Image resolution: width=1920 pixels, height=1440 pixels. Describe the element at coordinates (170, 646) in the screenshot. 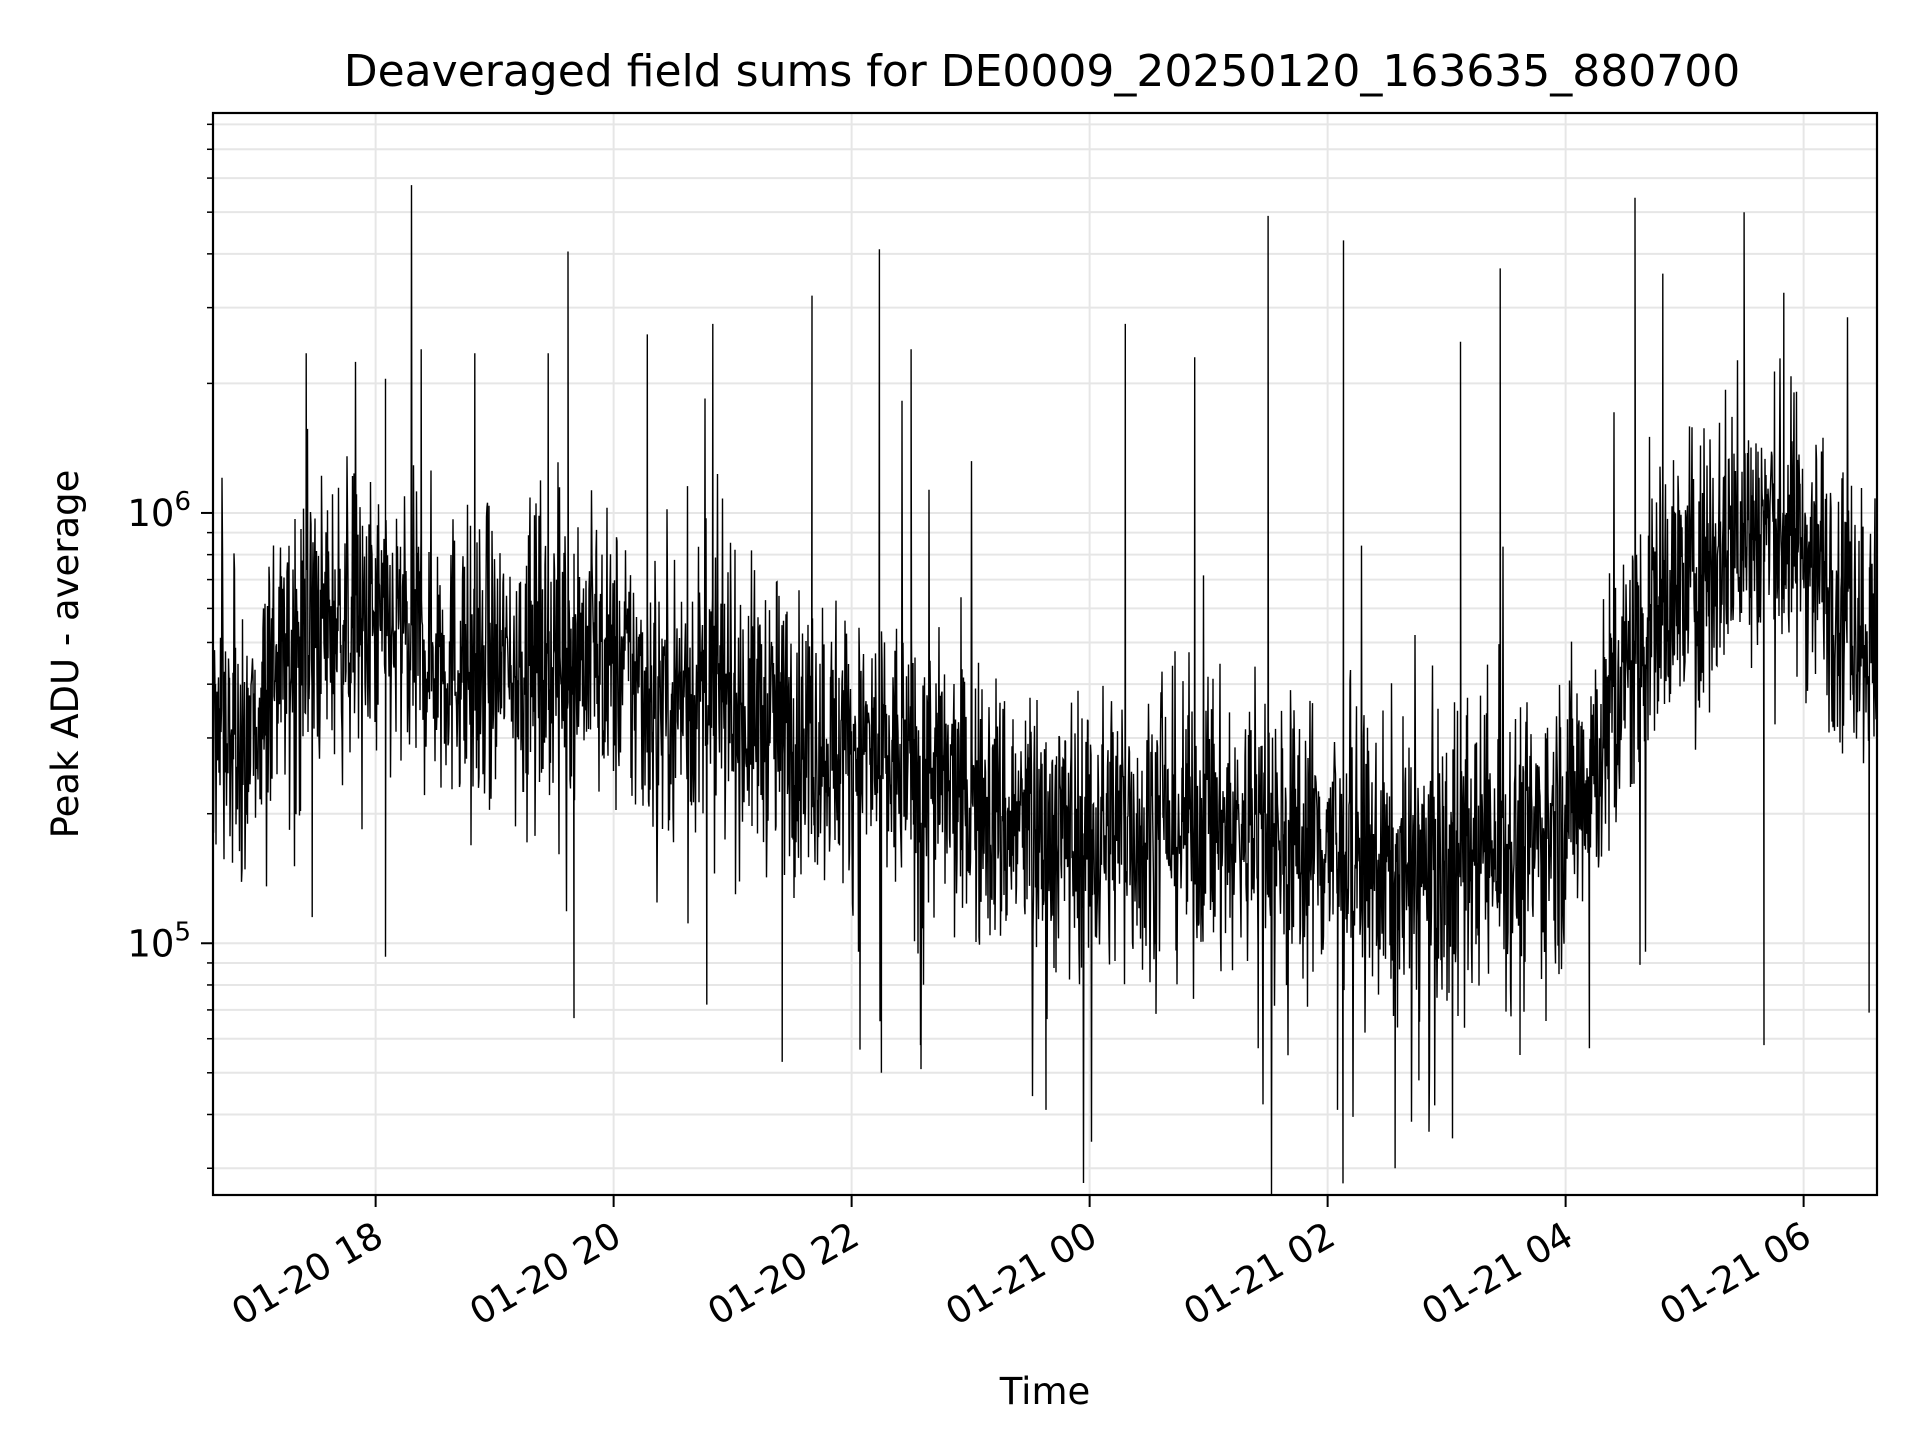

I see `y-axis-ticks: 105 106` at that location.